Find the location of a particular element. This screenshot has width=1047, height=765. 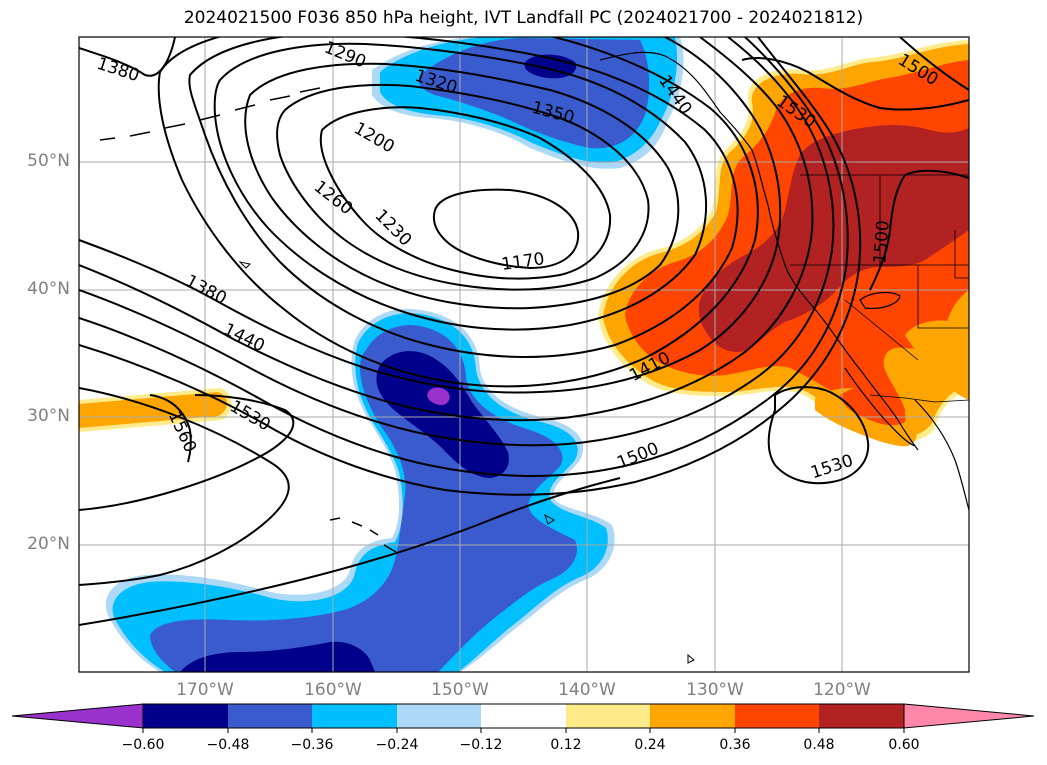

lat-label-30n: 30°N is located at coordinates (48, 416).